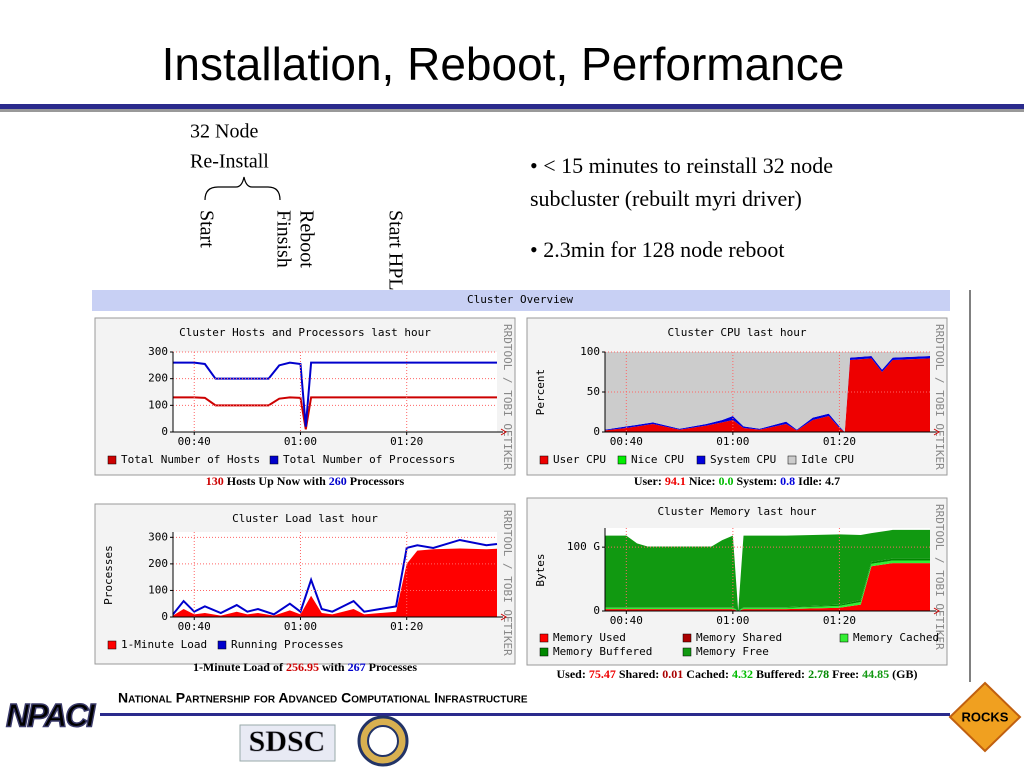 Image resolution: width=1024 pixels, height=768 pixels. I want to click on caption-part: 2.78, so click(818, 674).